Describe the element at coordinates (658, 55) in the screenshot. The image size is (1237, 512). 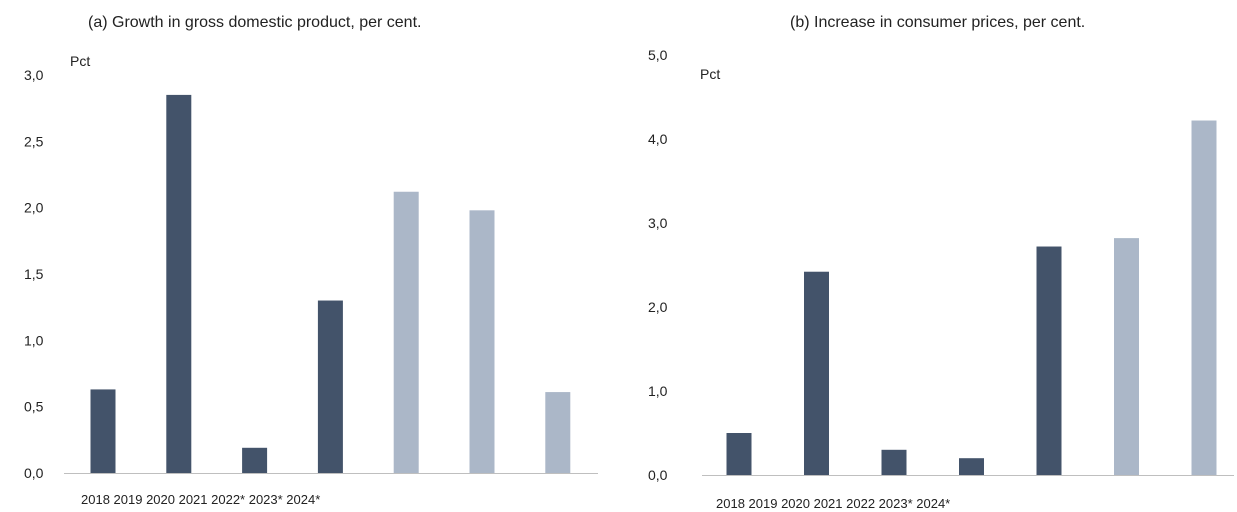
I see `y-tick-label: 5,0` at that location.